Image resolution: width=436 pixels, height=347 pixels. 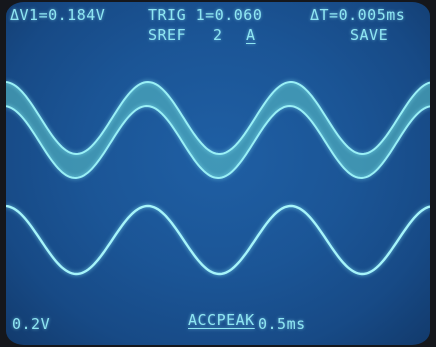 I want to click on delta-v-readout: ΔV1=0.184V, so click(x=58, y=15).